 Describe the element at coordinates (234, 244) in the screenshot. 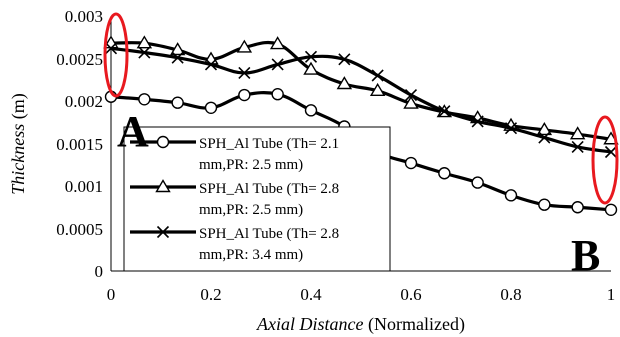

I see `legend-entry: SPH_Al Tube (Th= 2.8 mm,PR: 3.4 mm)` at that location.